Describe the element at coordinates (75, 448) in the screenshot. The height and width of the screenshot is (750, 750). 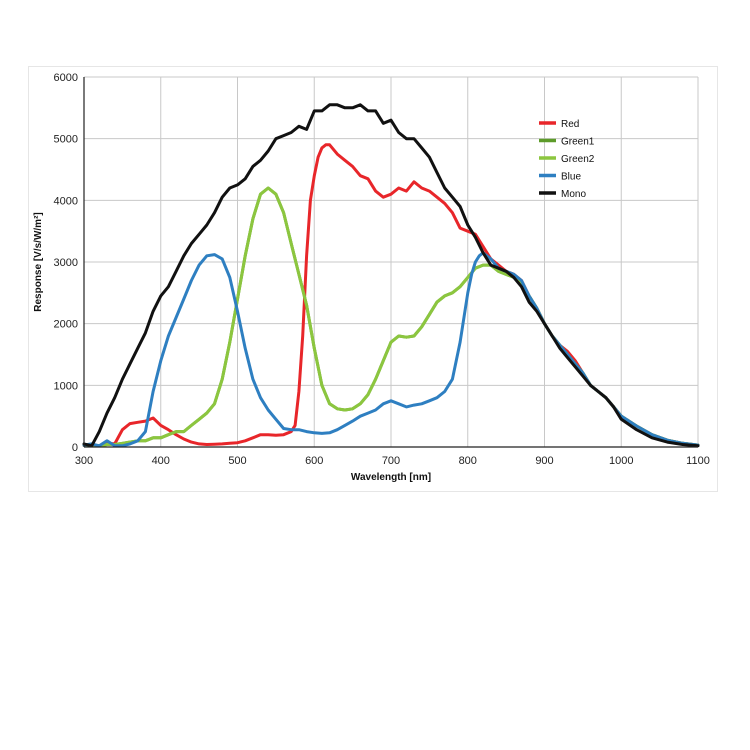
I see `y-tick-label: 0` at that location.